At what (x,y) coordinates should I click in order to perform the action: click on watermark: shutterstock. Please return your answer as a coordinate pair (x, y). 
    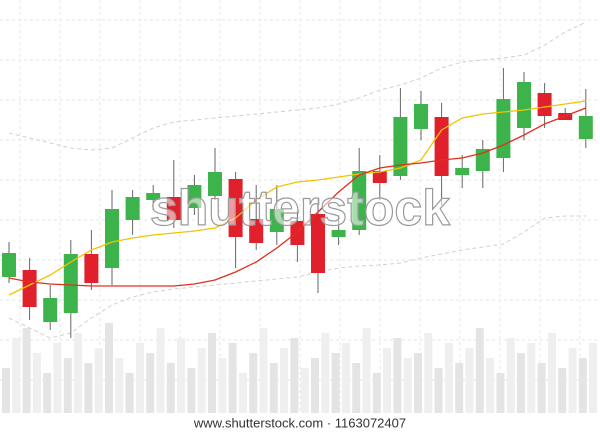
    Looking at the image, I should click on (300, 208).